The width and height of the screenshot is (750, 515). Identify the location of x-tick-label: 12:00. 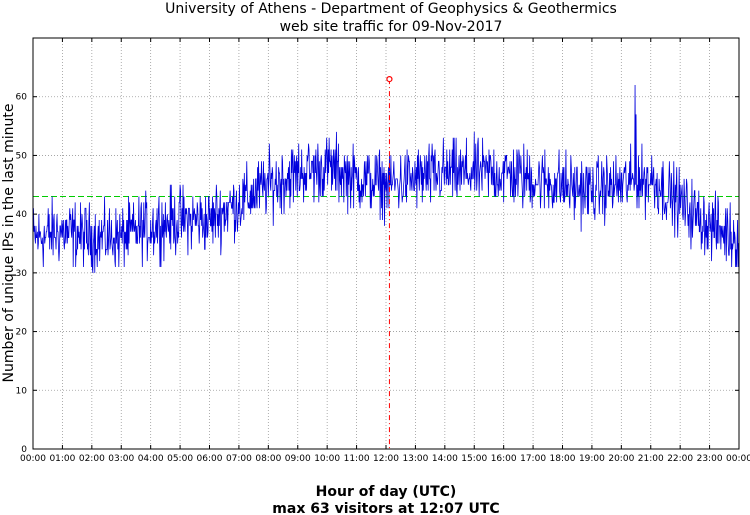
(386, 459).